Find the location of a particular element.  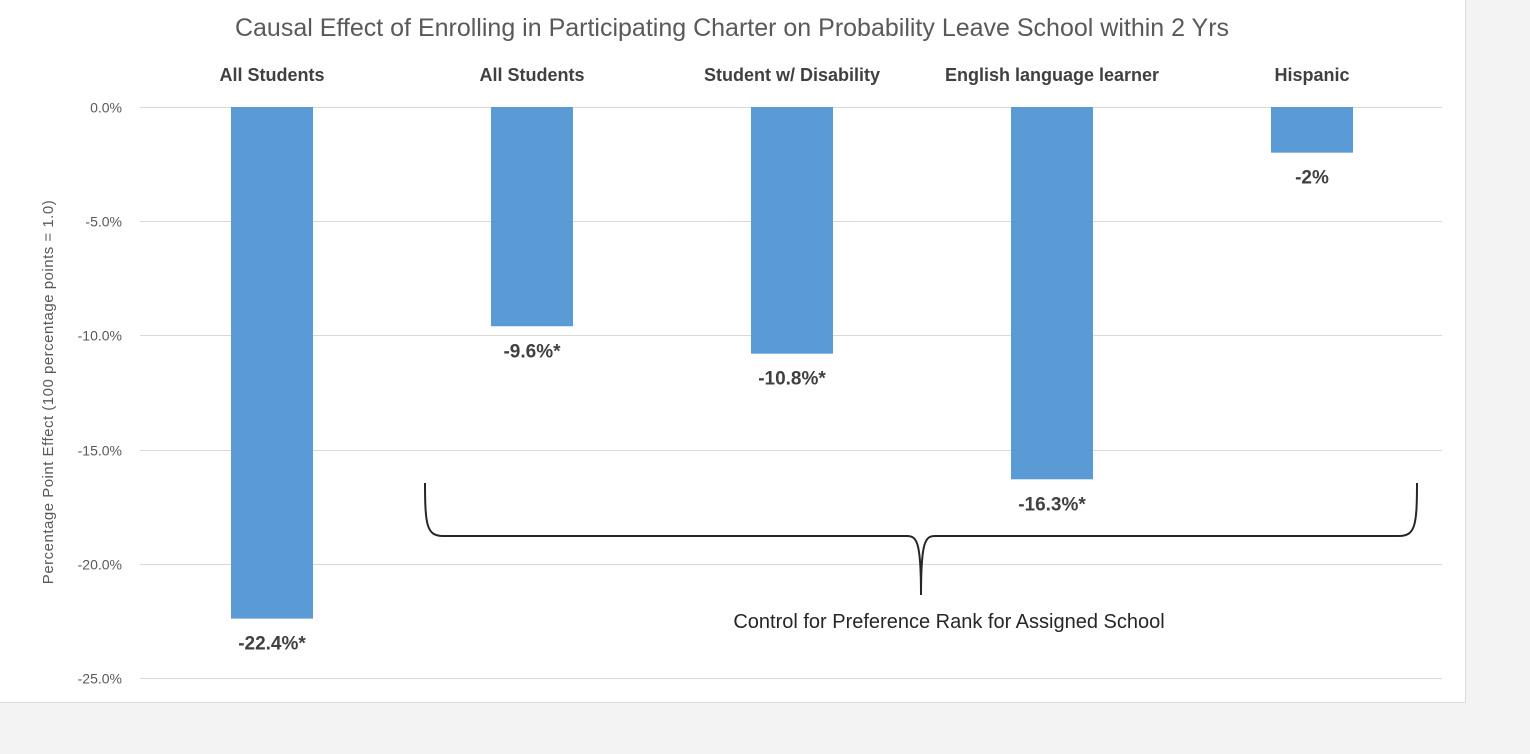

data-label: -10.8%* is located at coordinates (792, 379).